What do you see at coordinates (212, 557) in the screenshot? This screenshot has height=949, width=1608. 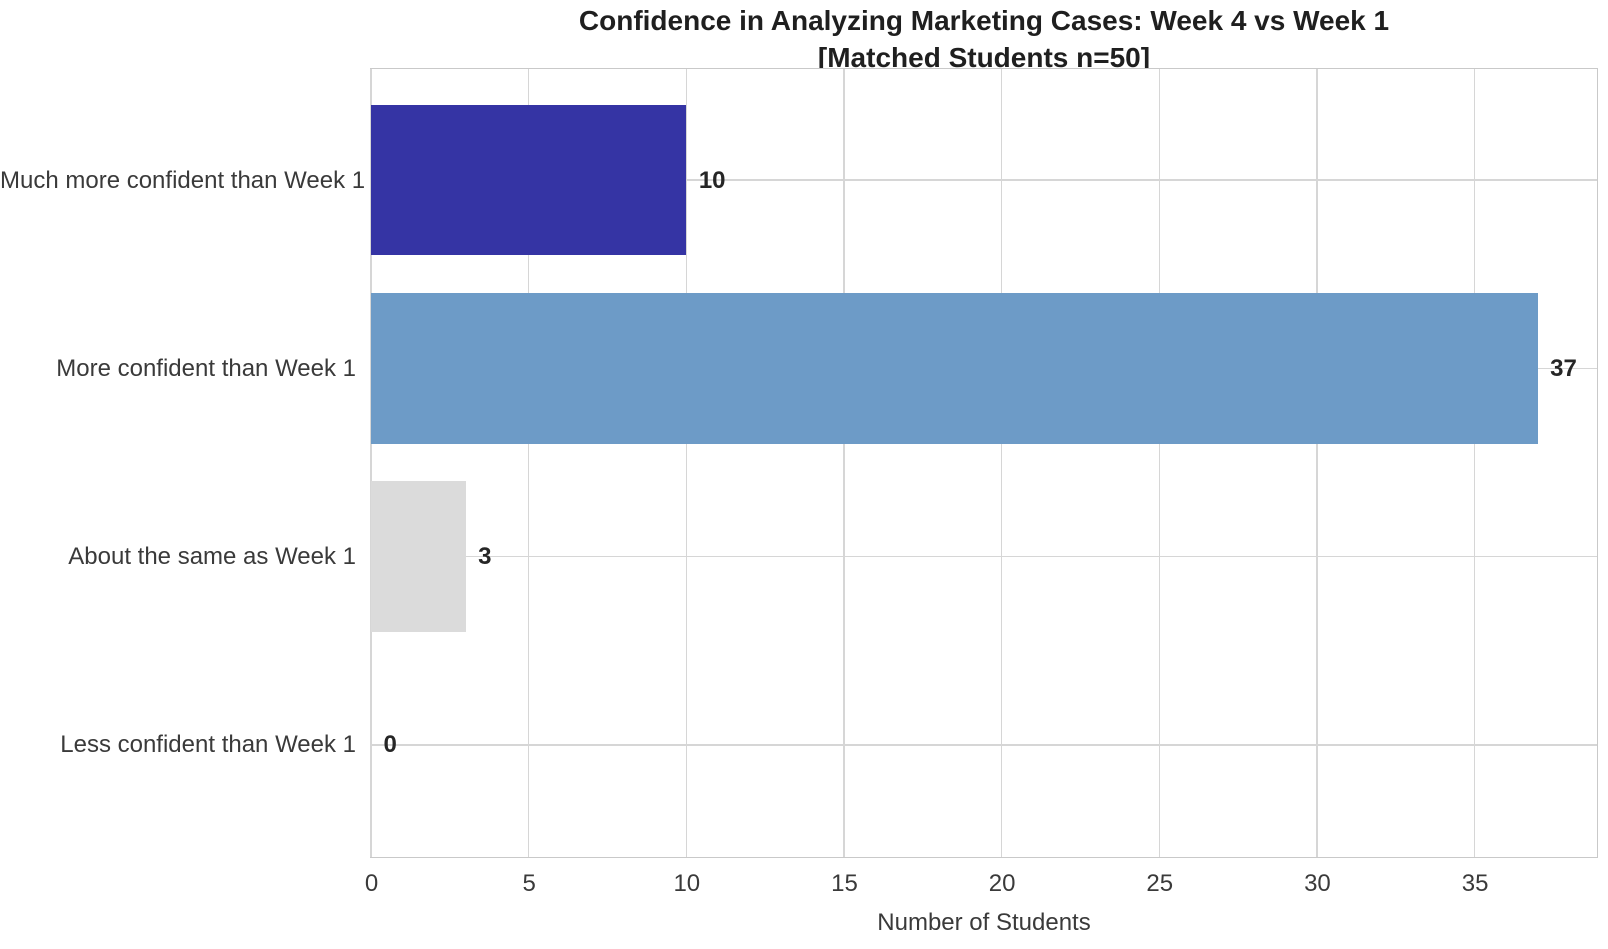 I see `category-label: About the same as Week 1` at bounding box center [212, 557].